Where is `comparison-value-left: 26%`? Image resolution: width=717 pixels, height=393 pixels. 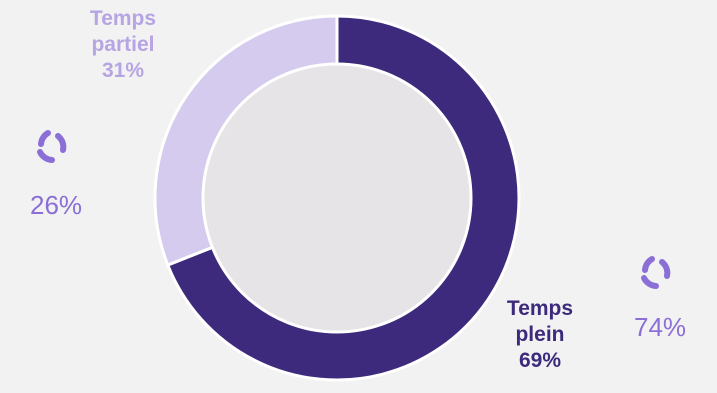 comparison-value-left: 26% is located at coordinates (56, 205).